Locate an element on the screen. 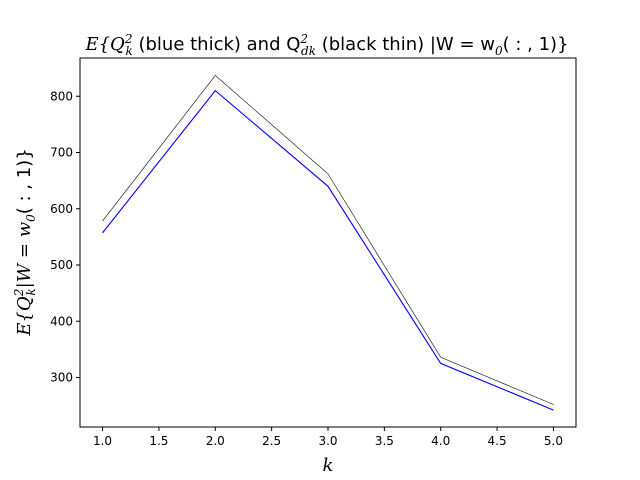  x-tick-label: 3.5 is located at coordinates (384, 441).